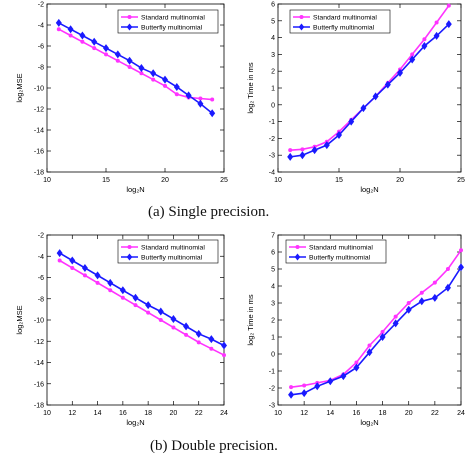 This screenshot has height=474, width=474. What do you see at coordinates (272, 173) in the screenshot?
I see `y-tick-label: -4` at bounding box center [272, 173].